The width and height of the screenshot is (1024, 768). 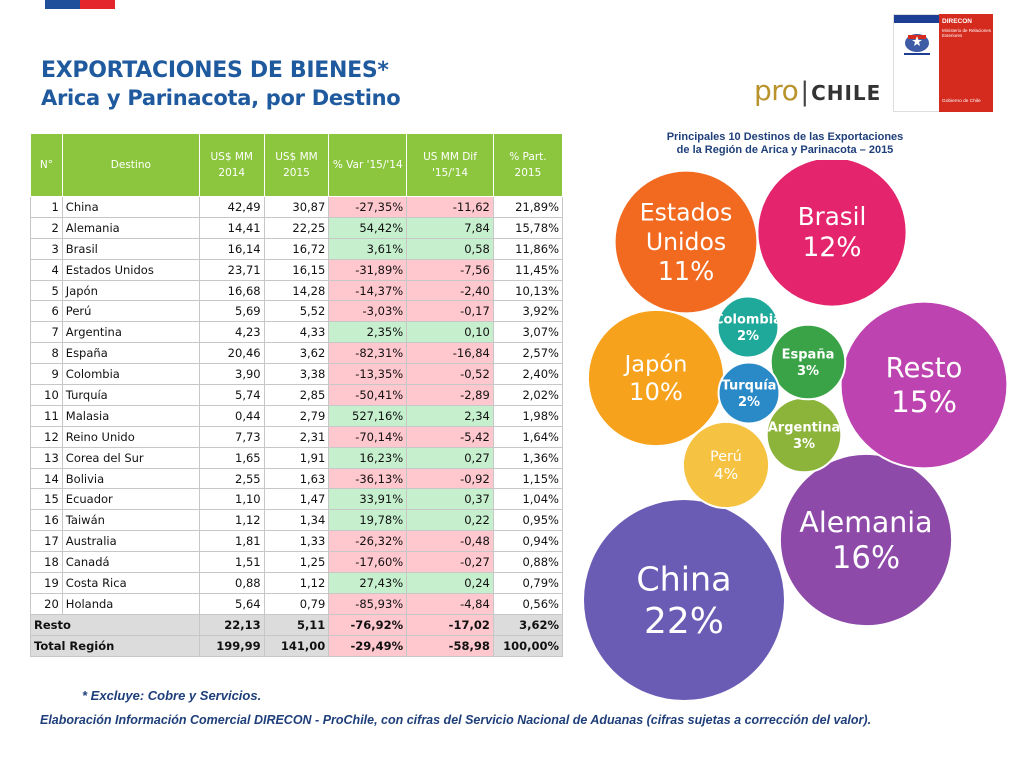 I want to click on table-row: 6 Perú 5,69 5,52 -3,03% -0,17 3,92%, so click(x=297, y=311).